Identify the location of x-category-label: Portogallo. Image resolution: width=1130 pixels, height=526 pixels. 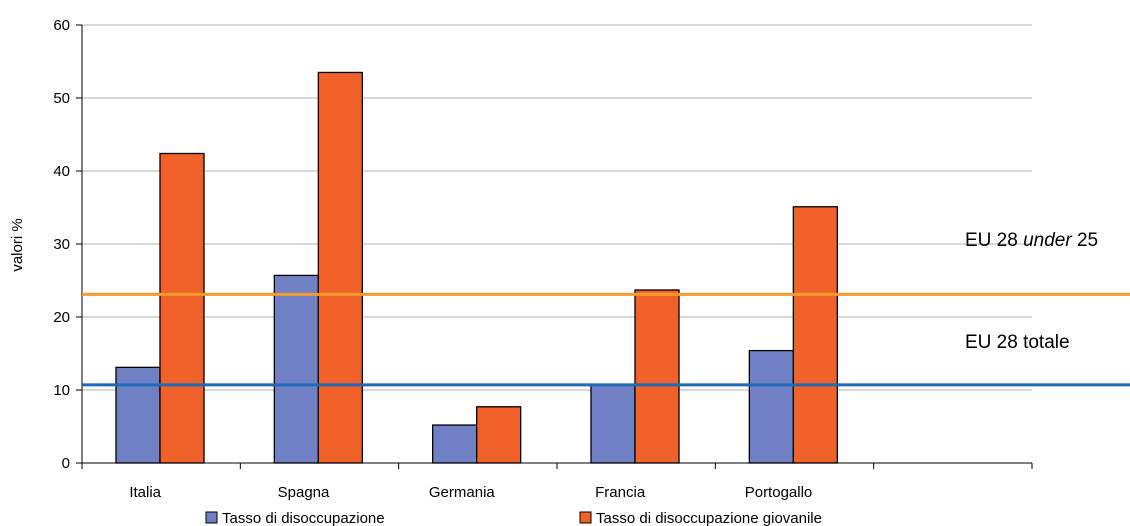
(779, 492).